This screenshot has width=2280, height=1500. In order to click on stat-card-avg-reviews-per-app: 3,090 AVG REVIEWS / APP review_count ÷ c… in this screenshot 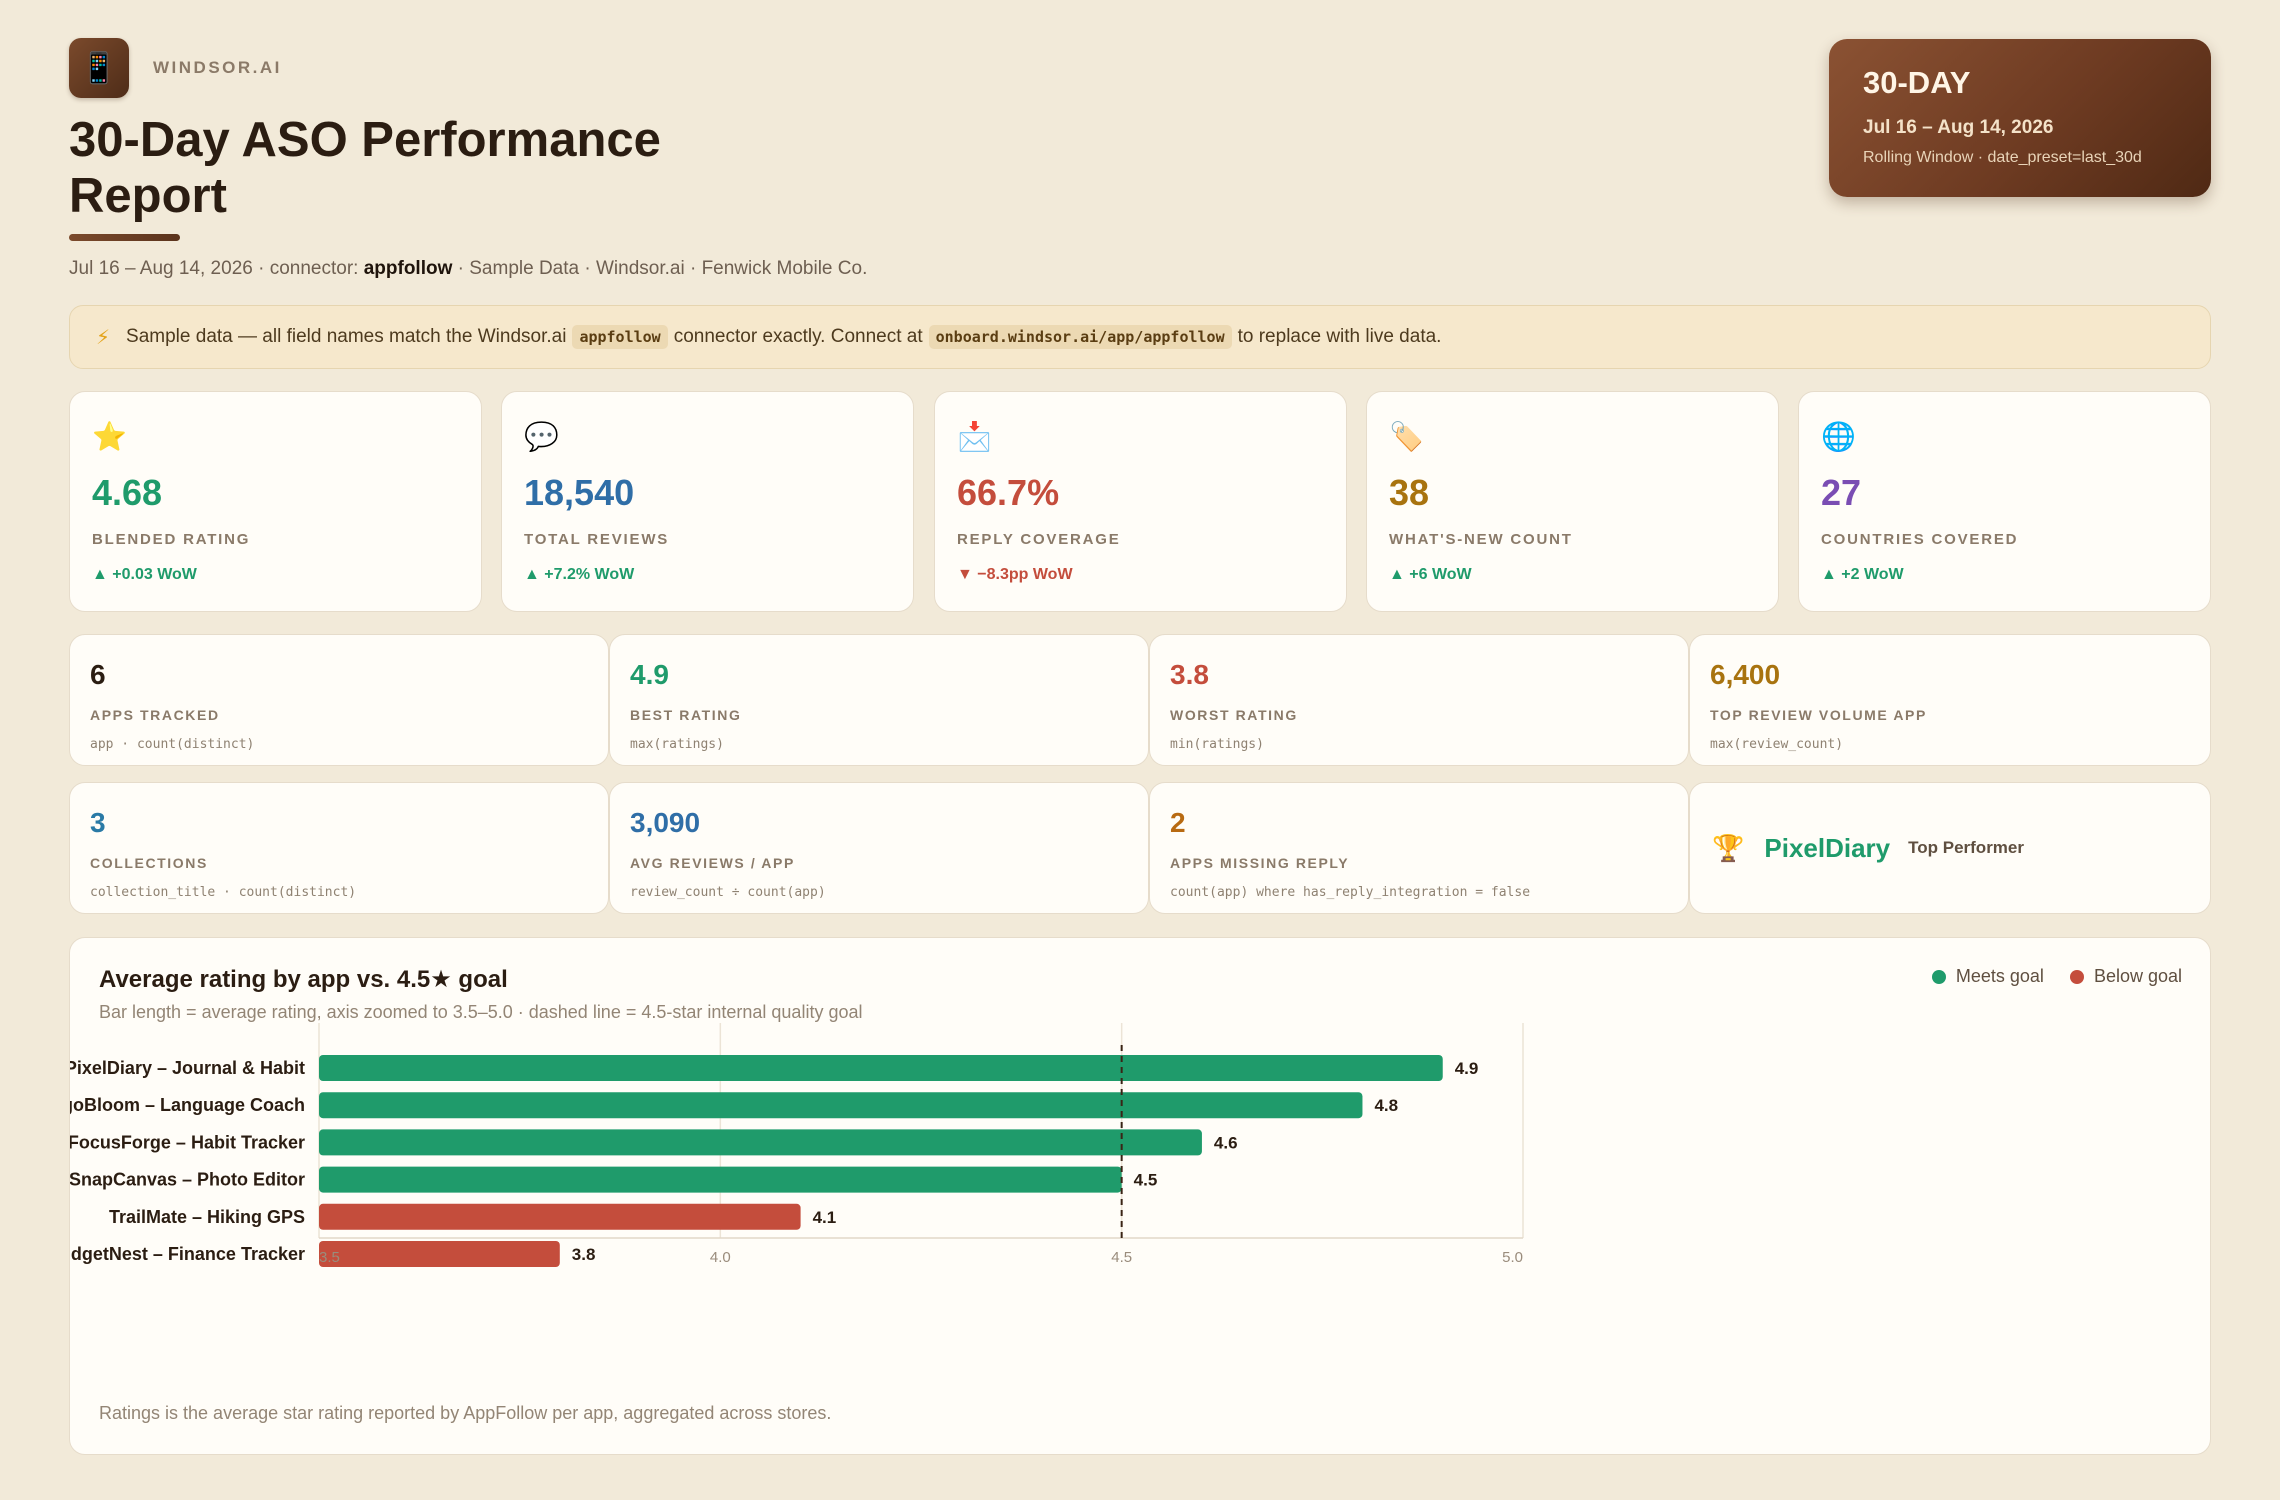, I will do `click(879, 848)`.